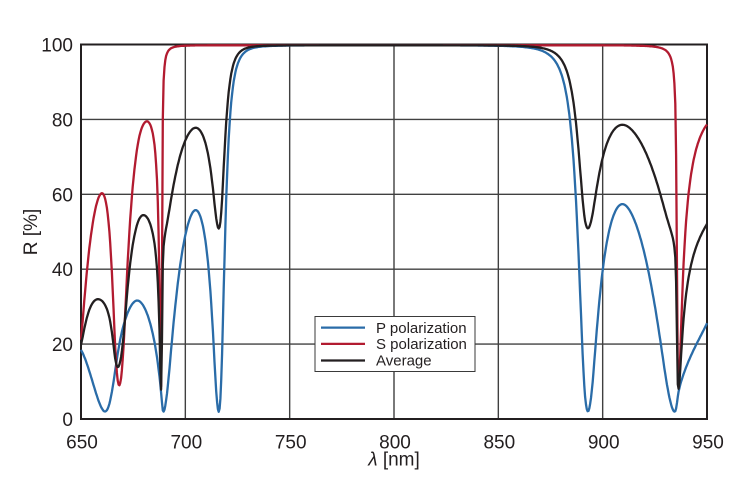 The image size is (750, 500). What do you see at coordinates (62, 120) in the screenshot?
I see `svg-text: 80` at bounding box center [62, 120].